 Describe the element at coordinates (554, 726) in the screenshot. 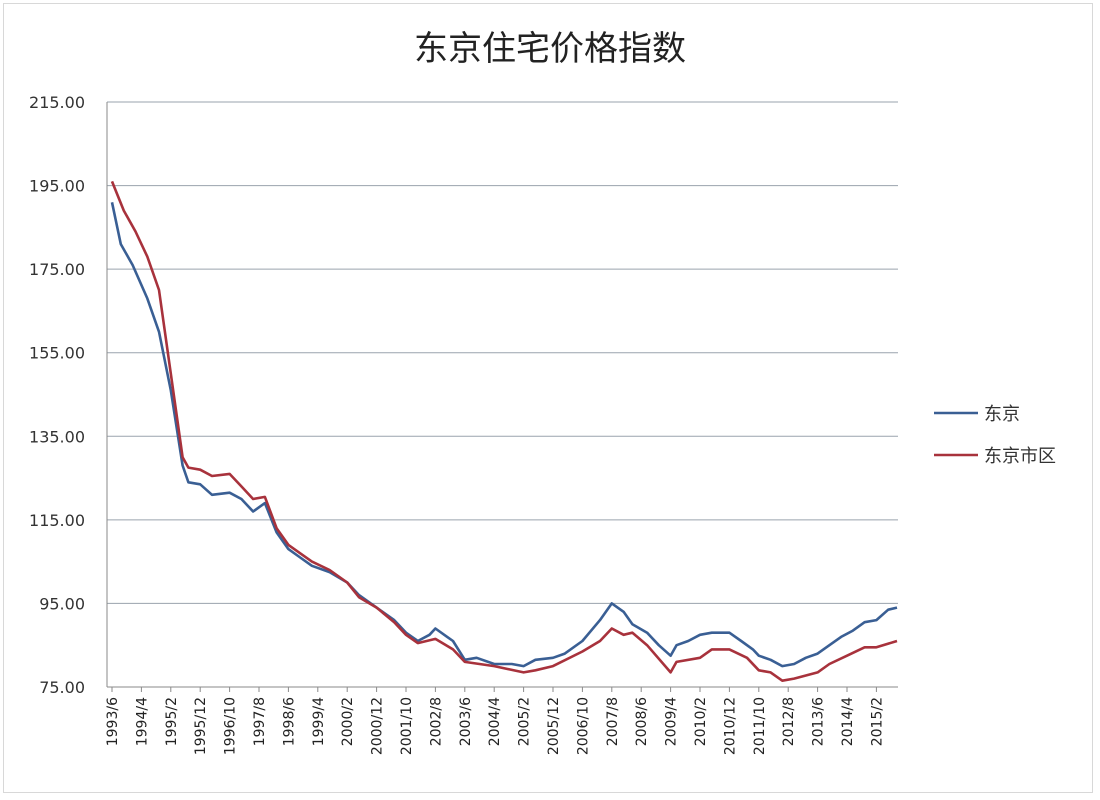

I see `x-tick-label: 2005/12` at that location.